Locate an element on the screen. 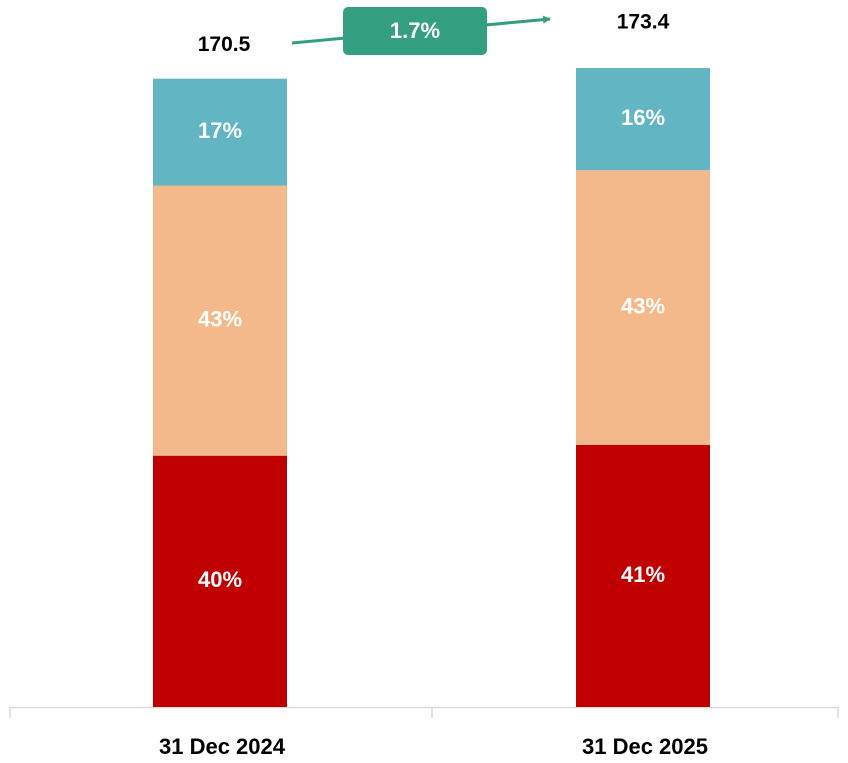  x-tick-label: 31 Dec 2024 is located at coordinates (222, 746).